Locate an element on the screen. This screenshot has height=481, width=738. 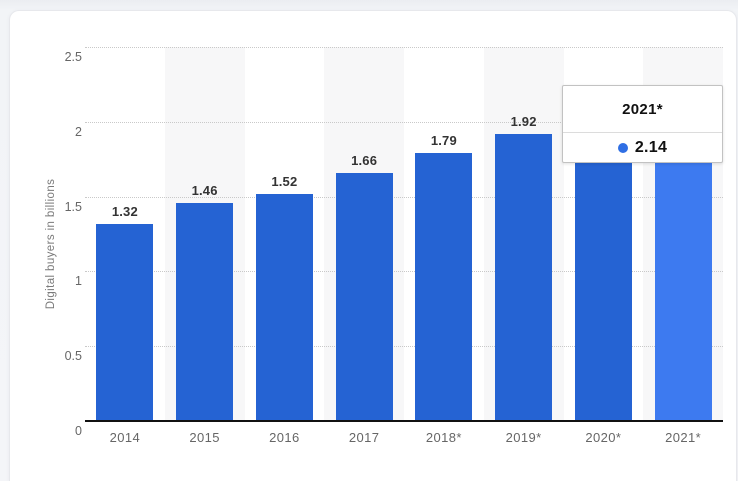
x-axis-label: 2020* is located at coordinates (603, 437).